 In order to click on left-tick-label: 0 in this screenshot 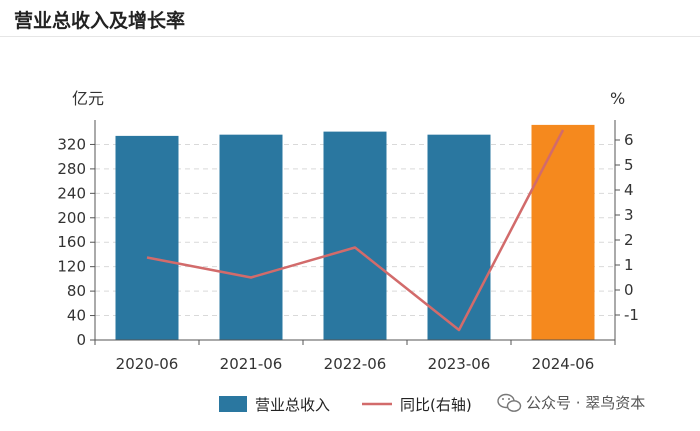, I will do `click(81, 340)`.